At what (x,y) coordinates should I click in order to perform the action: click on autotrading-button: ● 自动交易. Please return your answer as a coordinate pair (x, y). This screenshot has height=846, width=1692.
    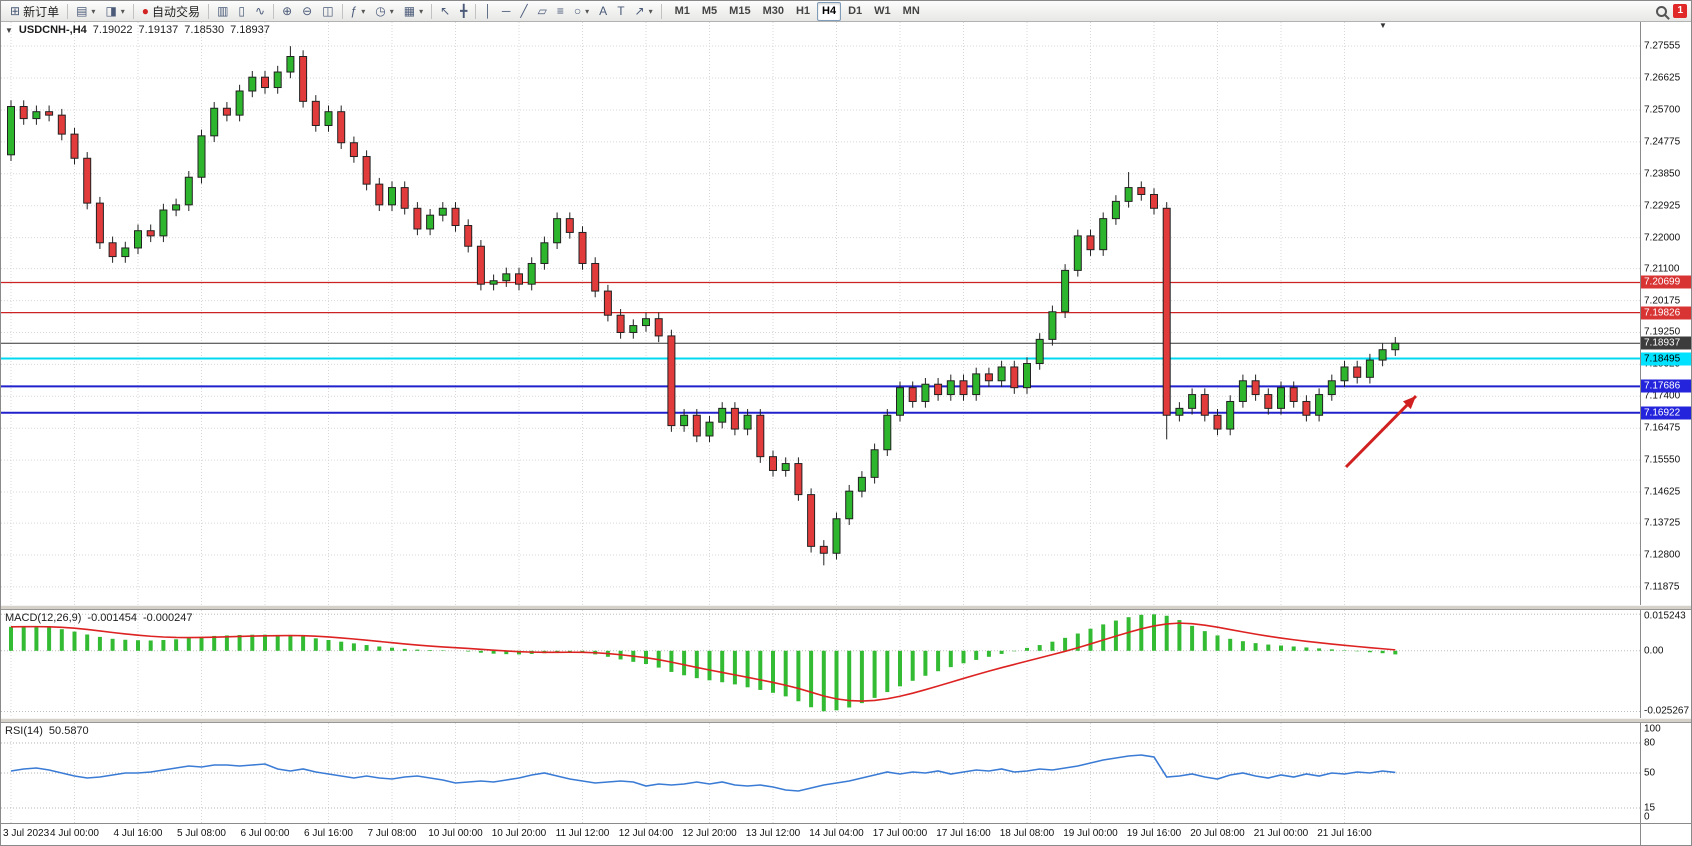
    Looking at the image, I should click on (171, 11).